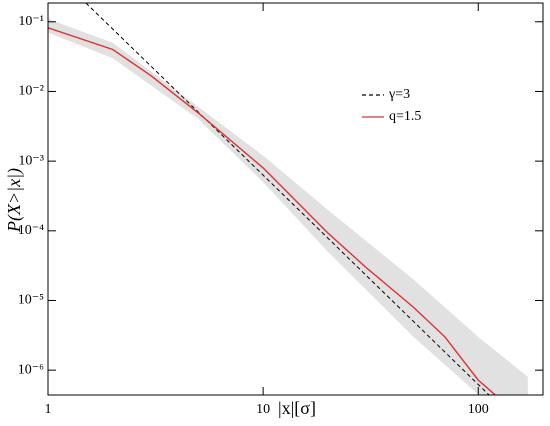  What do you see at coordinates (31, 230) in the screenshot?
I see `y-tick-label: 10⁻⁴` at bounding box center [31, 230].